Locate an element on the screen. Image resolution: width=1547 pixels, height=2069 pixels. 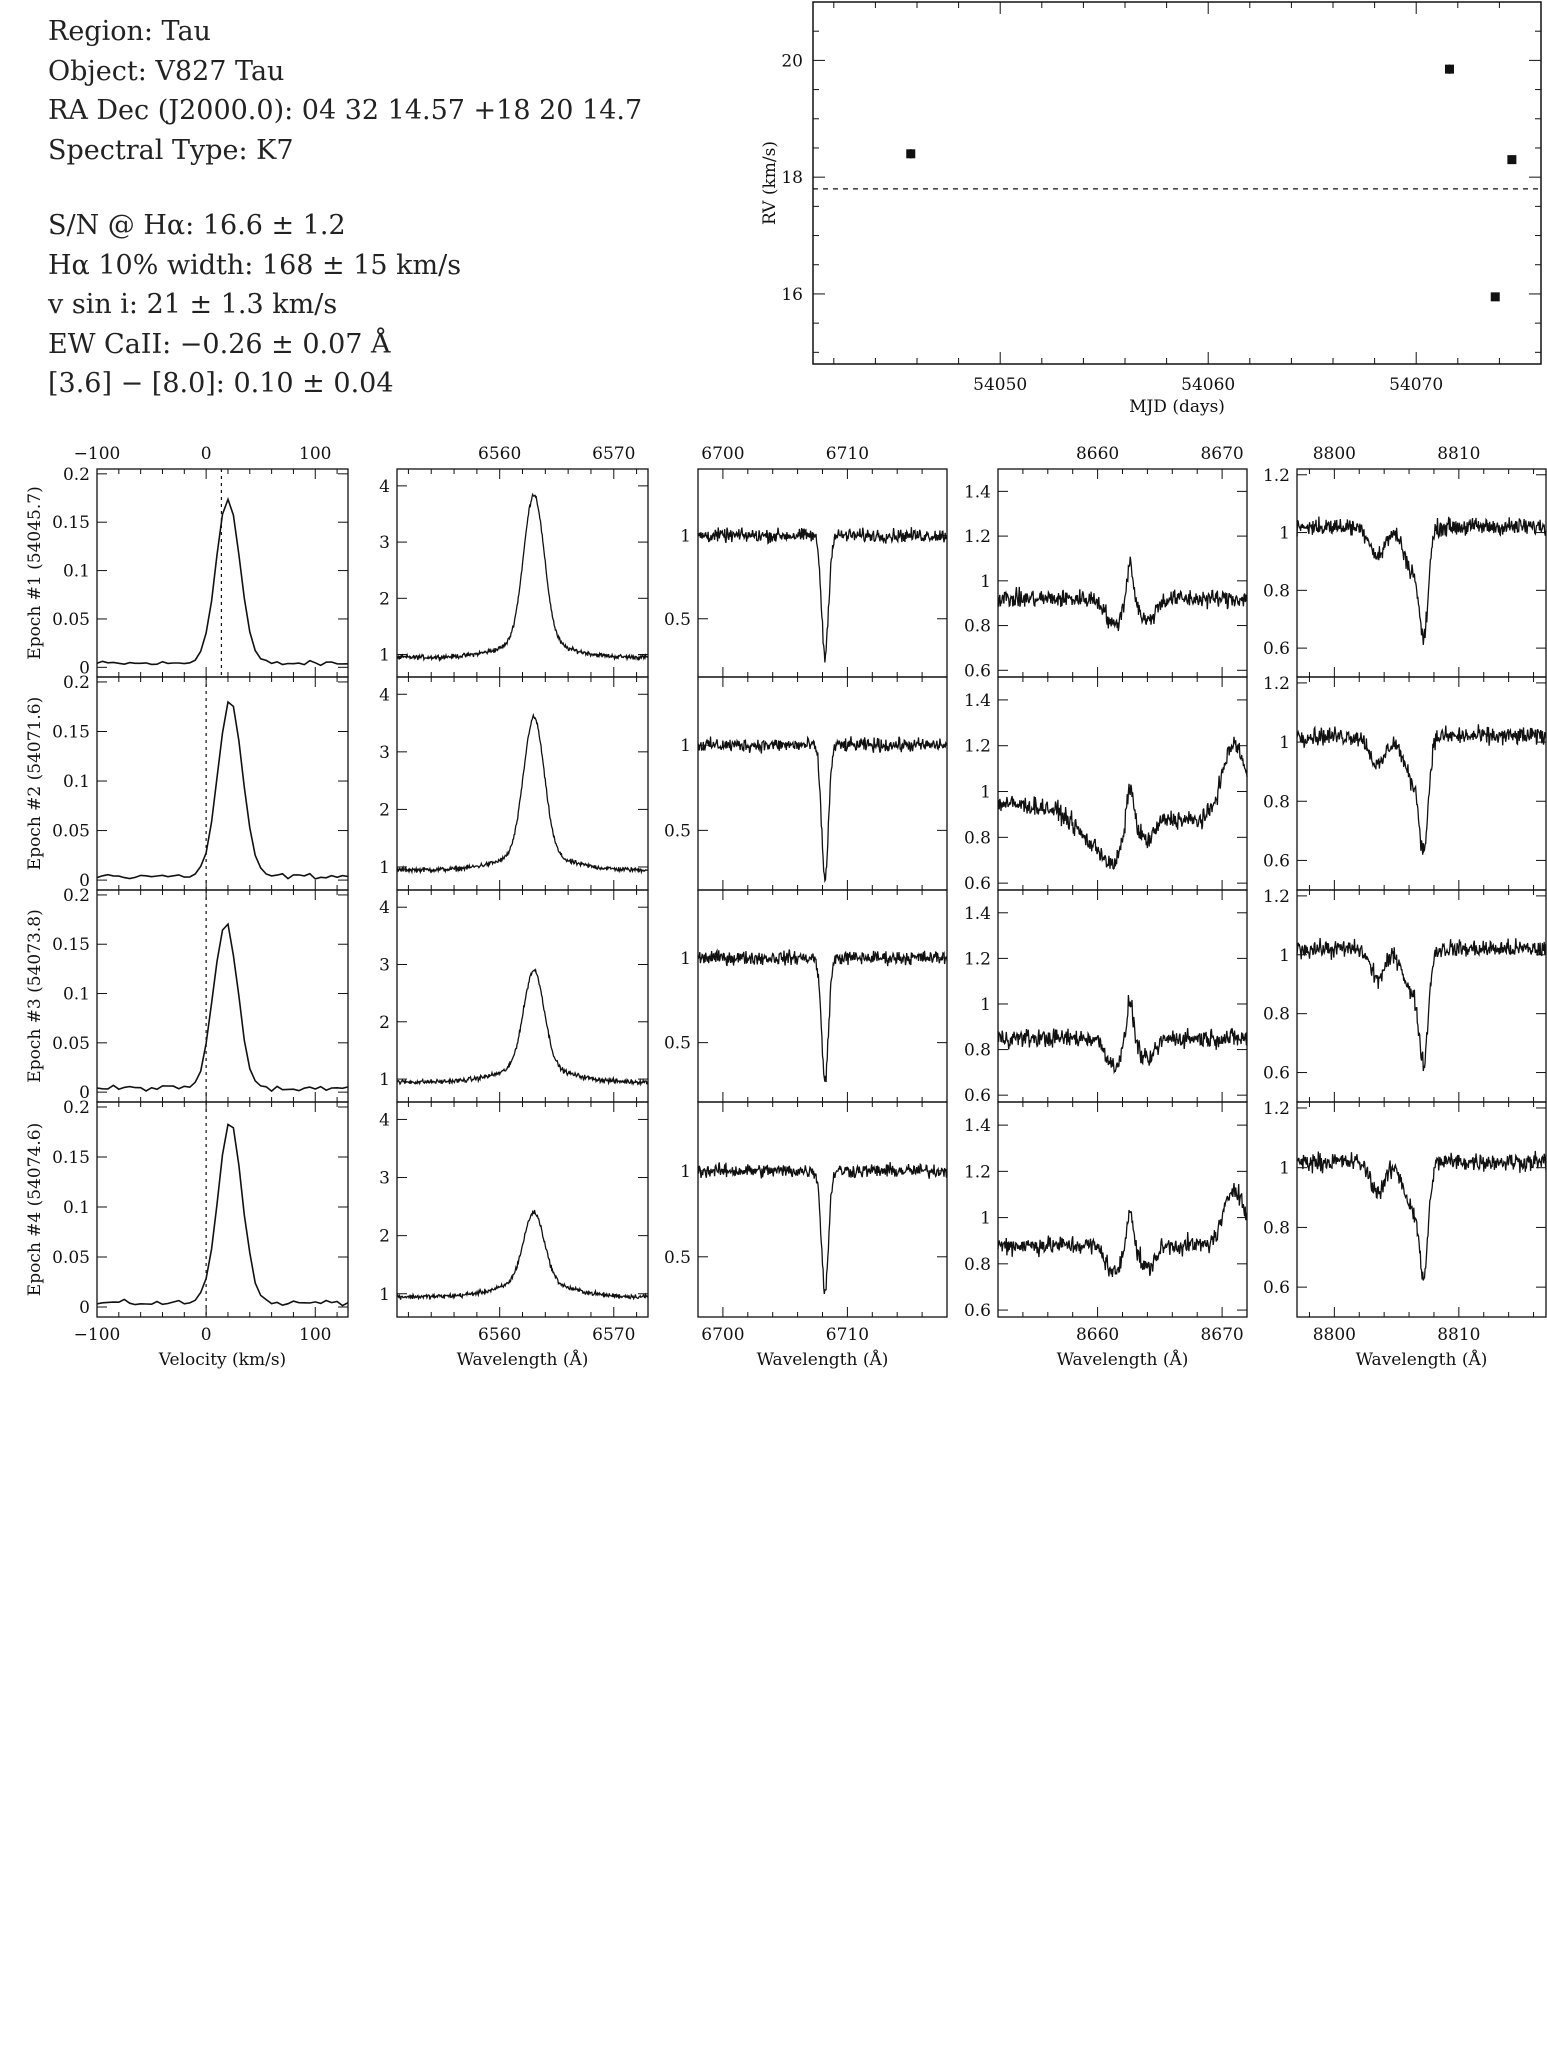
vsini-text: v sin i: 21 ± 1.3 km/s is located at coordinates (193, 304).